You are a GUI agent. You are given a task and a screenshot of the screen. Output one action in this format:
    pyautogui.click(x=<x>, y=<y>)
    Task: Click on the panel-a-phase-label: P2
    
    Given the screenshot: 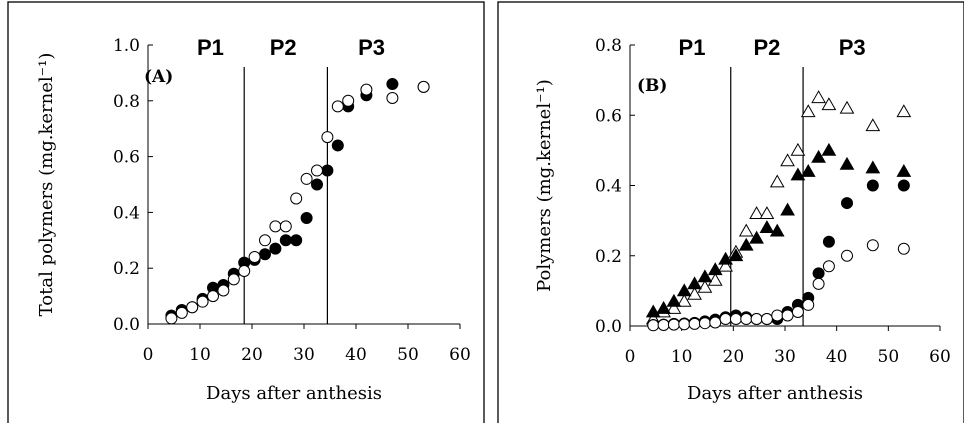 What is the action you would take?
    pyautogui.click(x=283, y=47)
    